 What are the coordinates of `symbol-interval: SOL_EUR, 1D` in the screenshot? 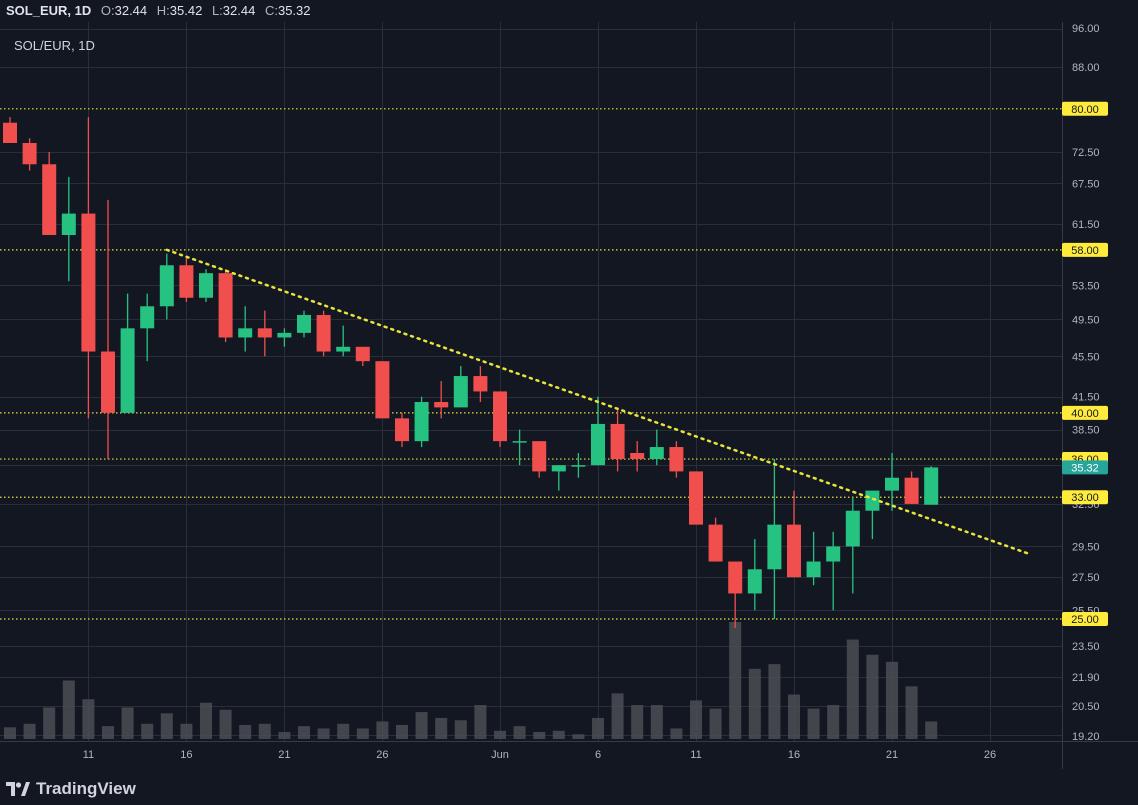 It's located at (49, 10).